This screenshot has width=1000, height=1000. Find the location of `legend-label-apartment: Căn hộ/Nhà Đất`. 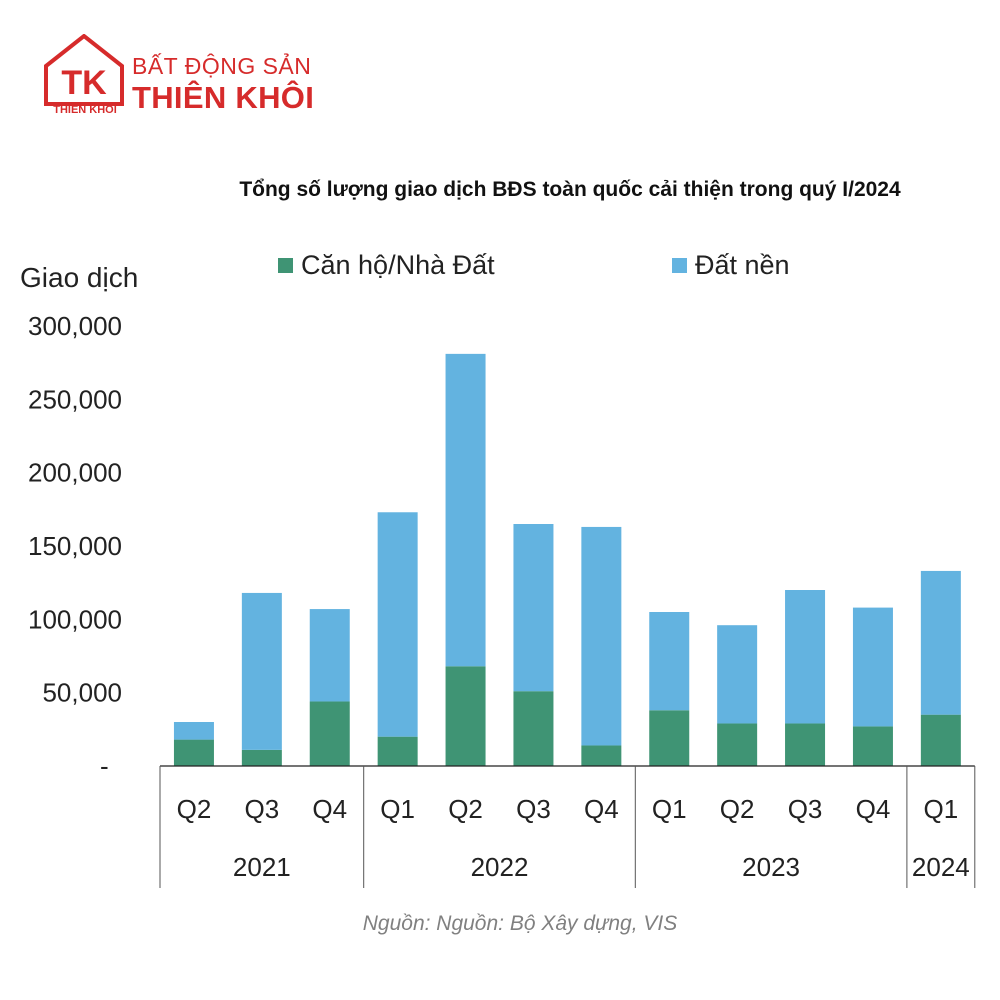

legend-label-apartment: Căn hộ/Nhà Đất is located at coordinates (398, 264).